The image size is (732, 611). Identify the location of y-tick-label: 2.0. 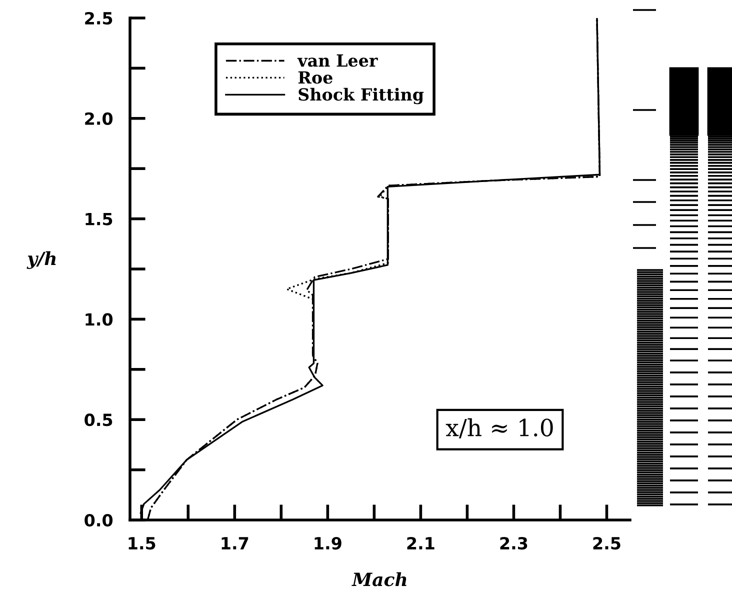
(99, 118).